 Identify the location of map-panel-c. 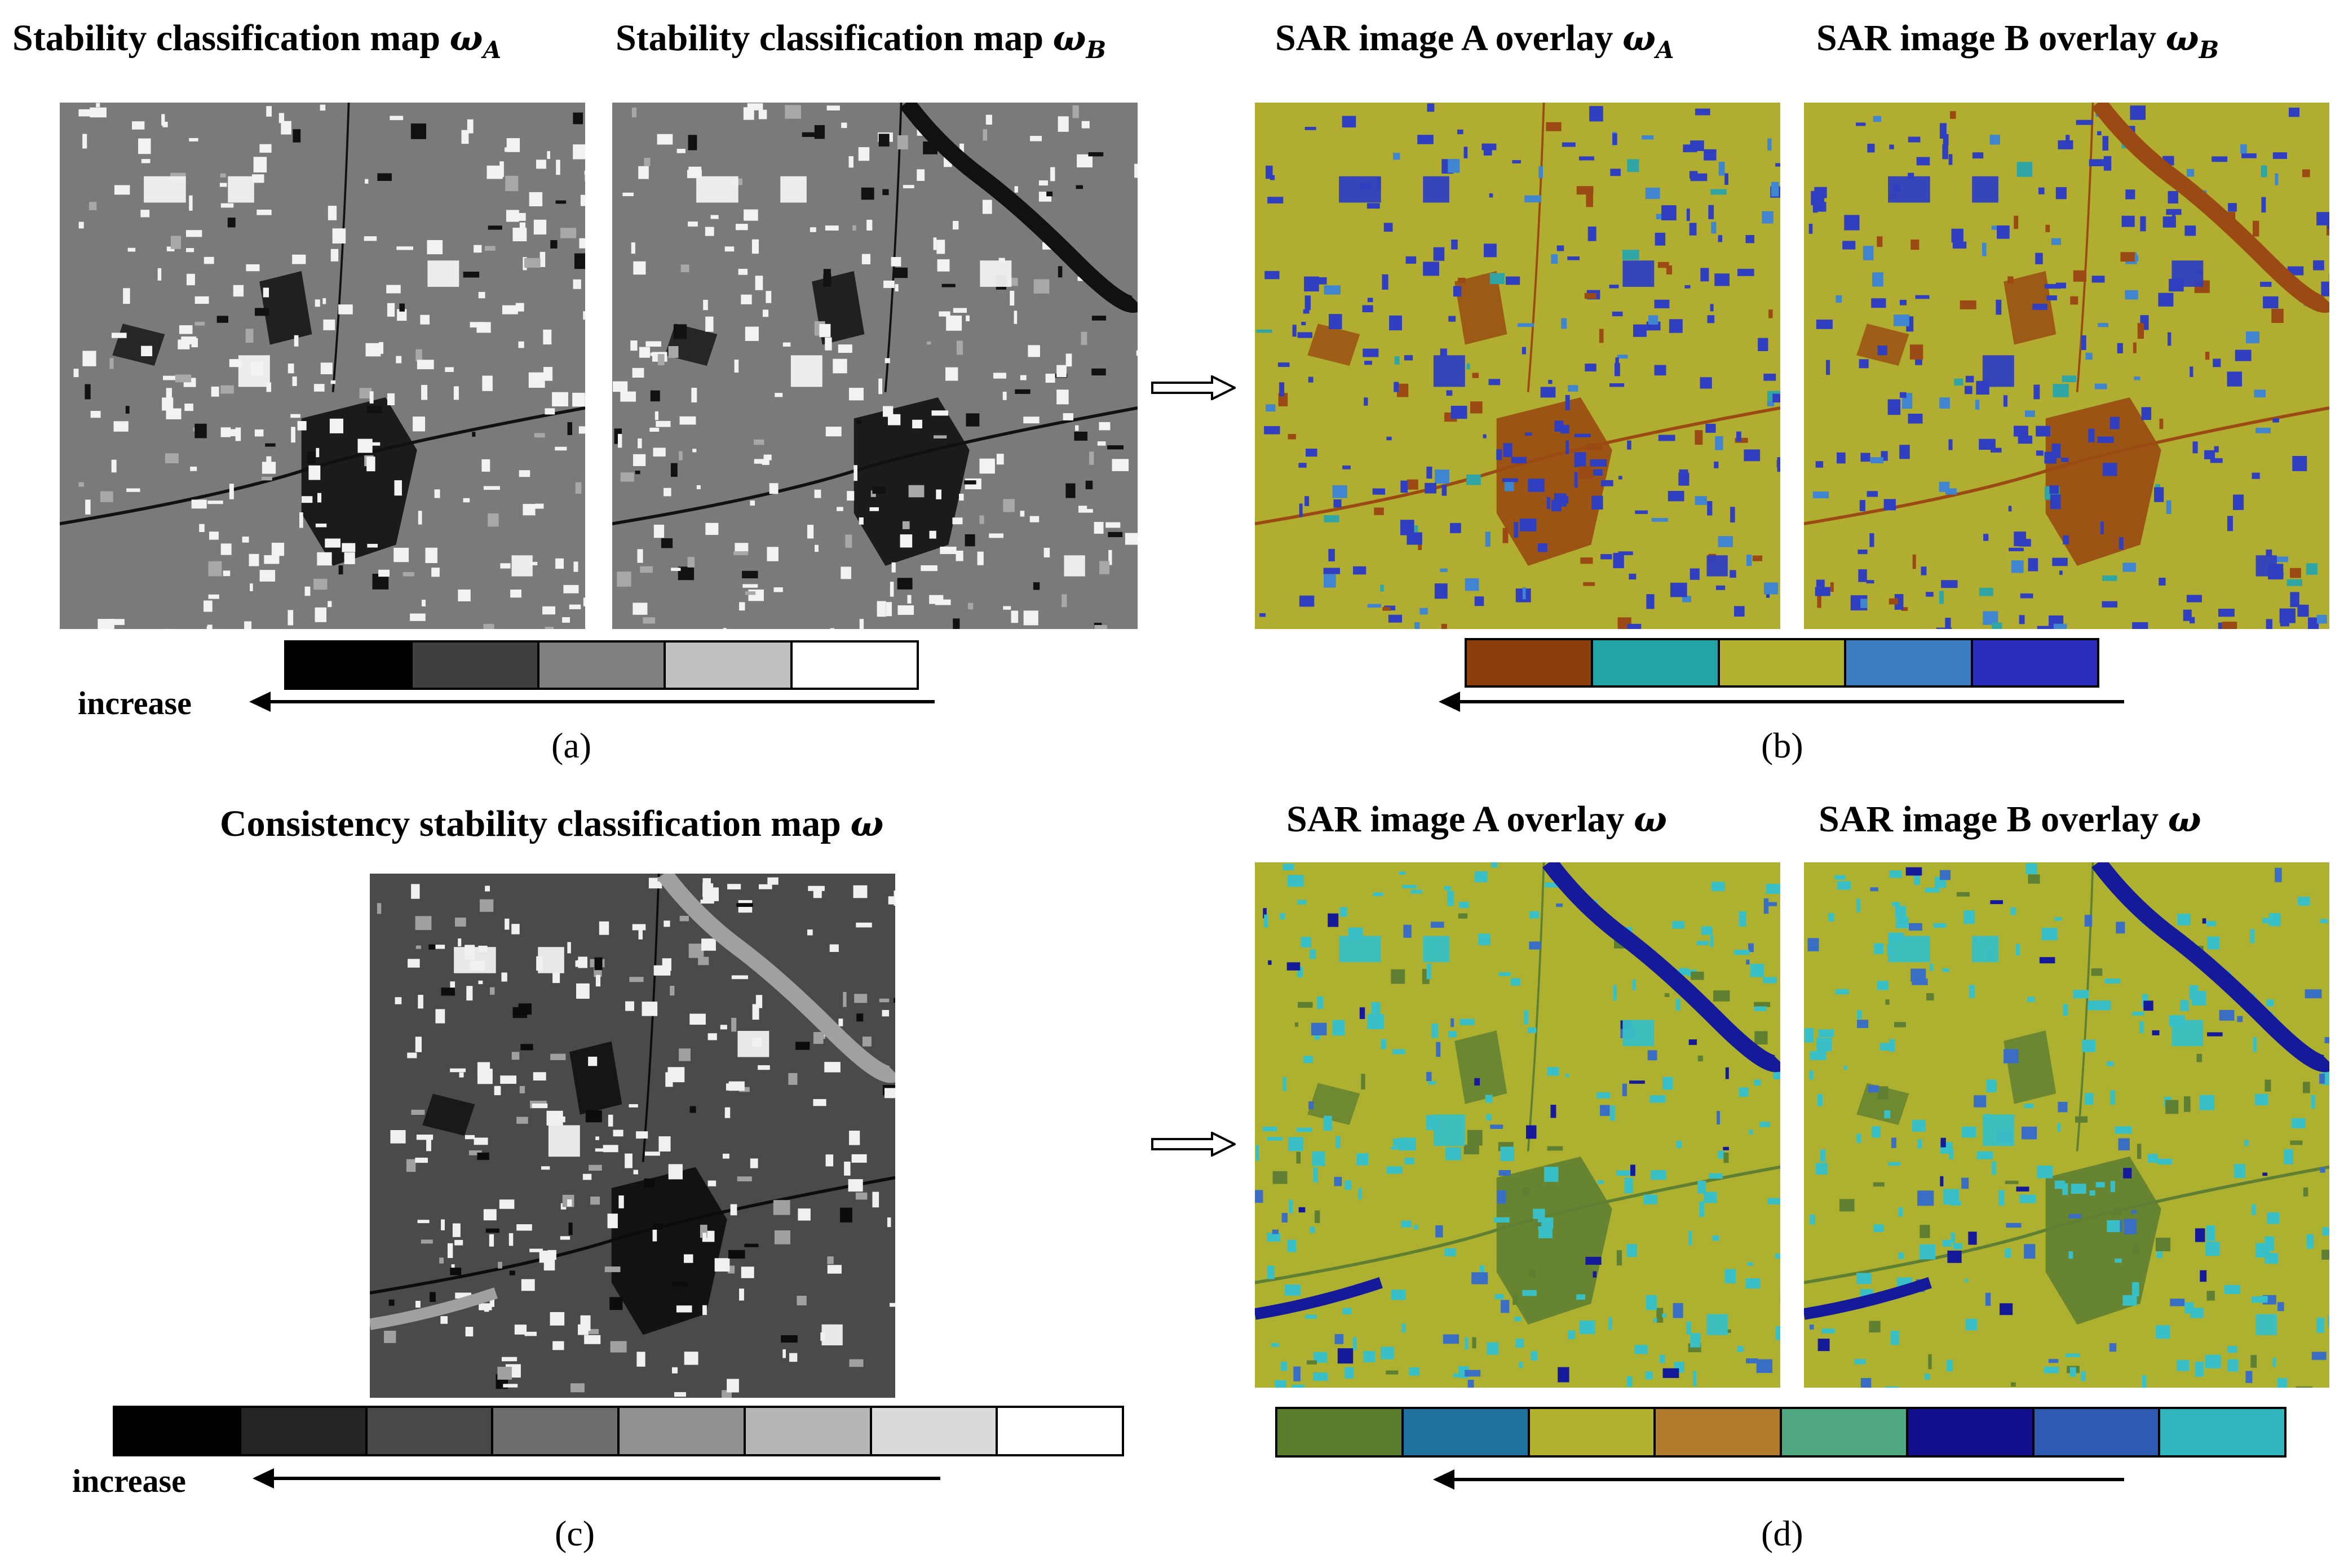
(632, 1136).